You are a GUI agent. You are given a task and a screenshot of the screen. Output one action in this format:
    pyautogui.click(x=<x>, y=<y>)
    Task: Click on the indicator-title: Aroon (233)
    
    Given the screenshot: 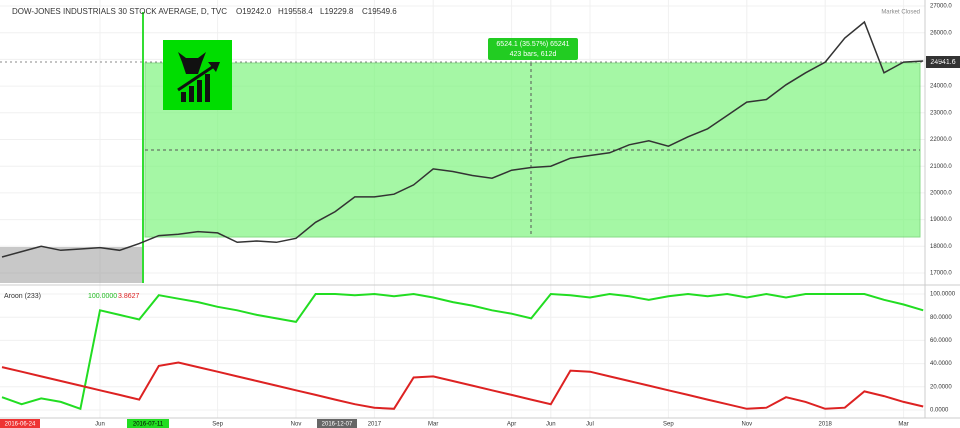 What is the action you would take?
    pyautogui.click(x=22, y=296)
    